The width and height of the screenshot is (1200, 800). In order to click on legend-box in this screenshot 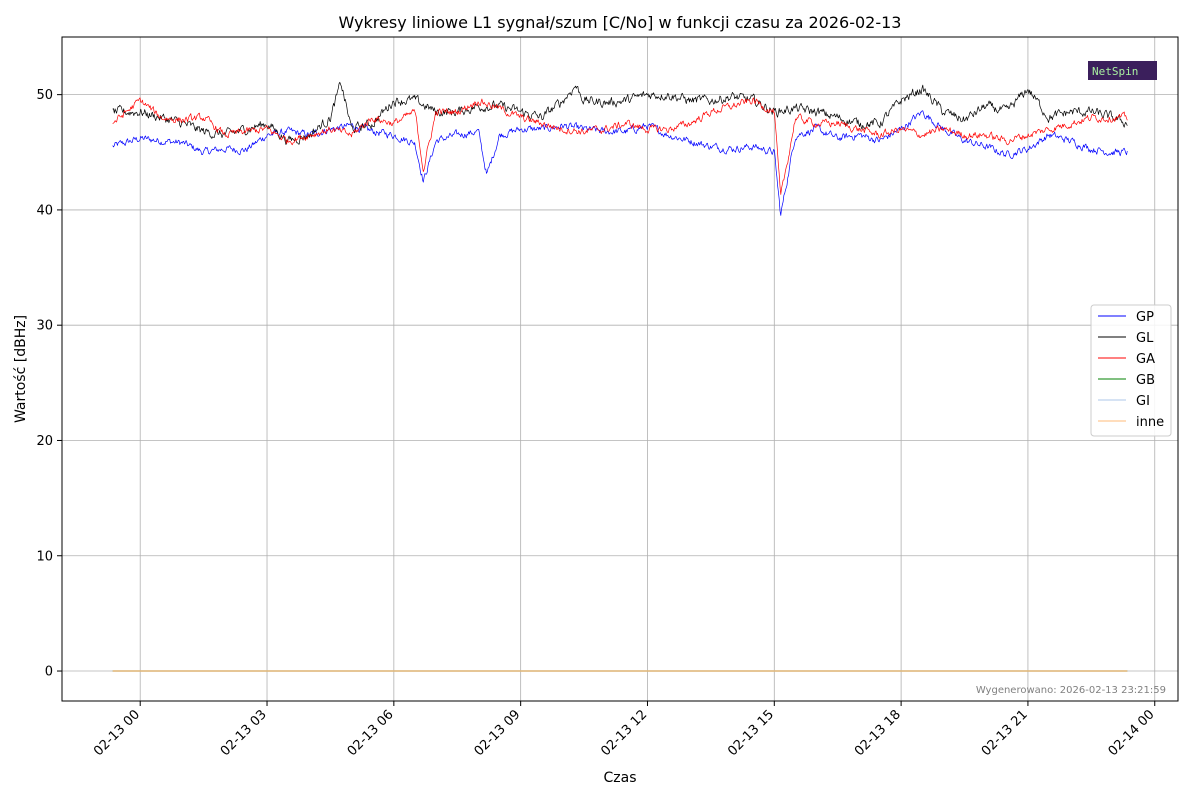, I will do `click(1131, 370)`.